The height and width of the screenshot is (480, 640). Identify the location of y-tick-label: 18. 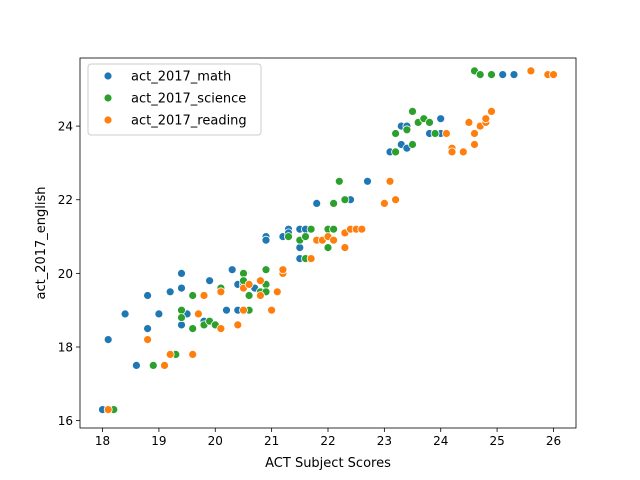
(65, 348).